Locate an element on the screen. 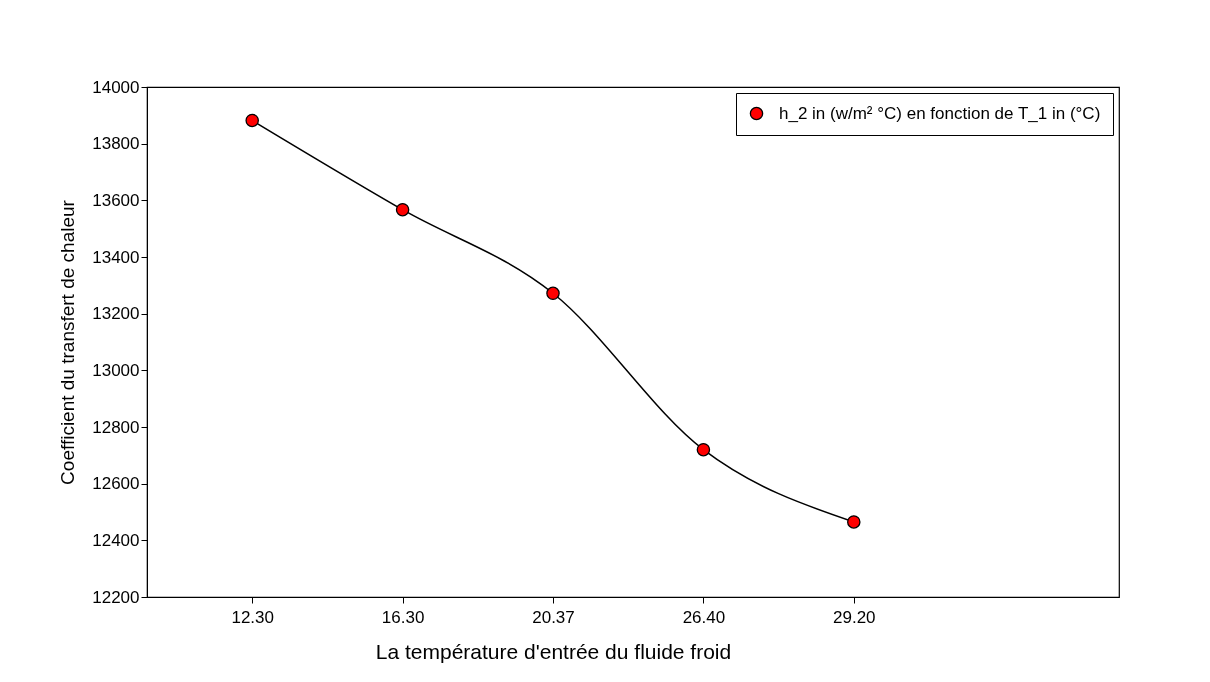 The image size is (1210, 682). legend-label: h_2 in (w/m² °C) en fonction de T_1 in (°C) is located at coordinates (940, 113).